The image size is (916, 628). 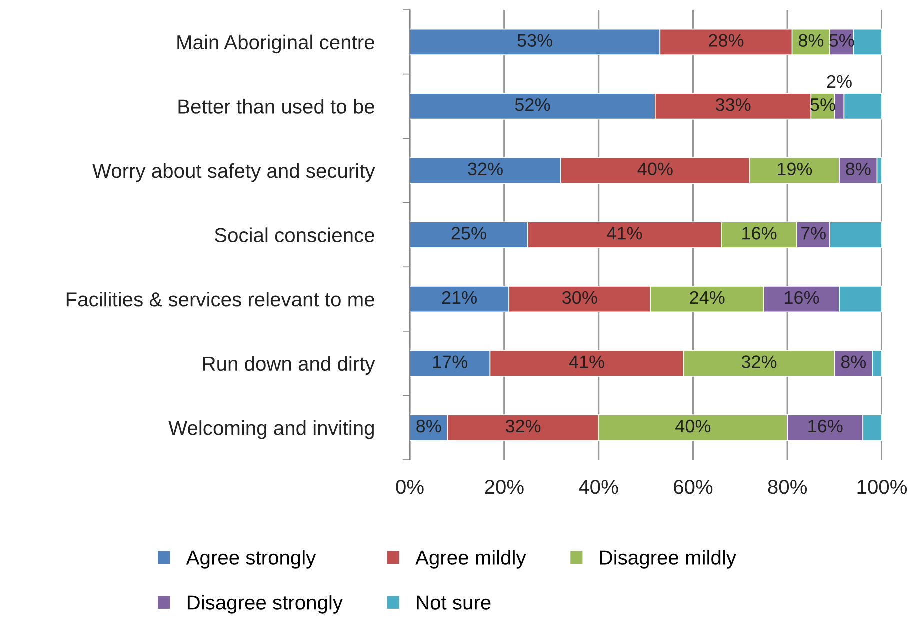 What do you see at coordinates (276, 44) in the screenshot?
I see `y-tick-label: Main Aboriginal centre` at bounding box center [276, 44].